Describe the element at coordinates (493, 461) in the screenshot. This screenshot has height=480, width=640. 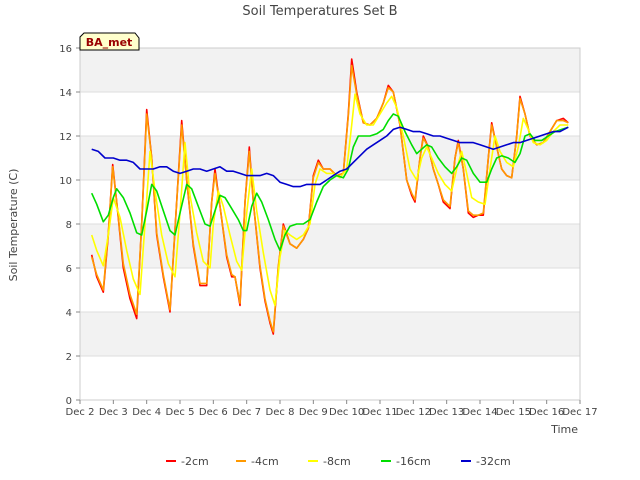
I see `legend-label: -32cm` at that location.